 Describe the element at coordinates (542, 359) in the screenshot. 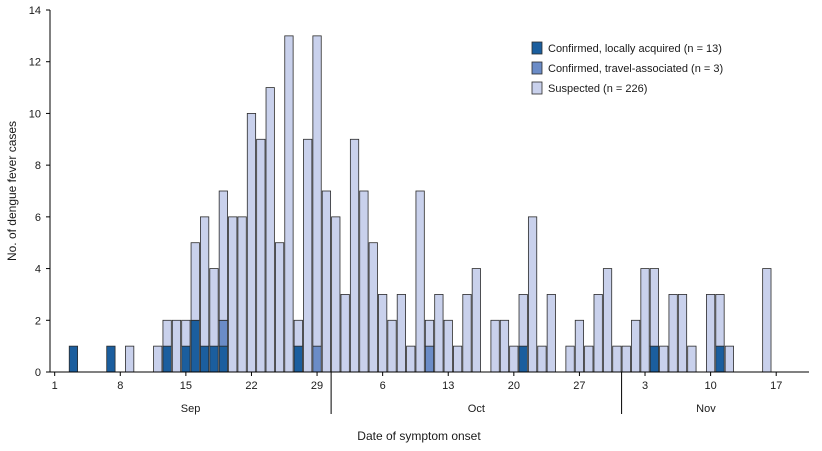

I see `bar-series2-day53` at that location.